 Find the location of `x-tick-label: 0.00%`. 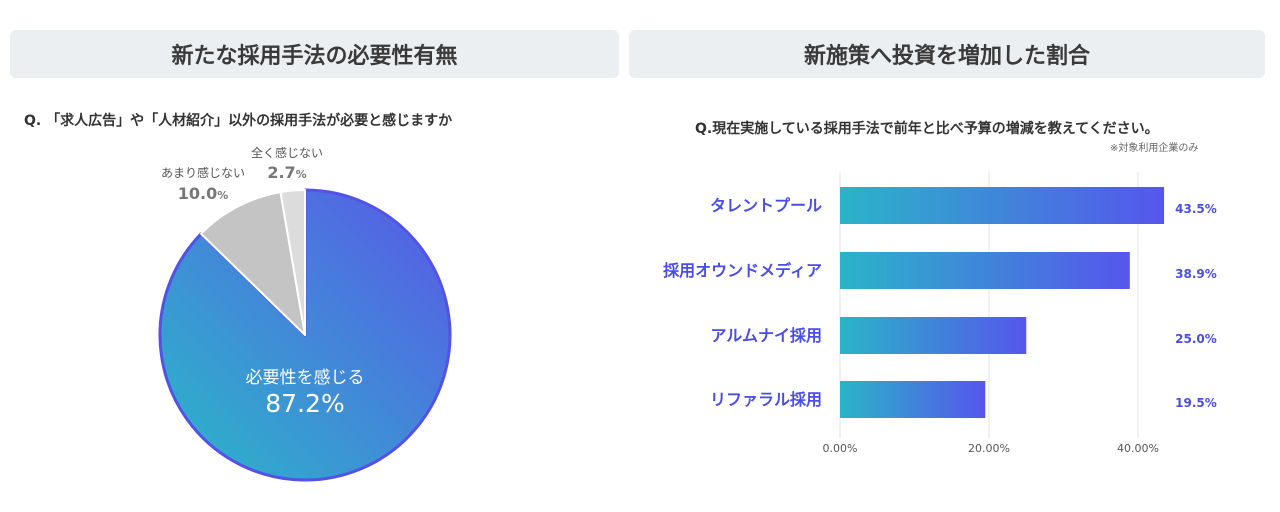

x-tick-label: 0.00% is located at coordinates (840, 448).